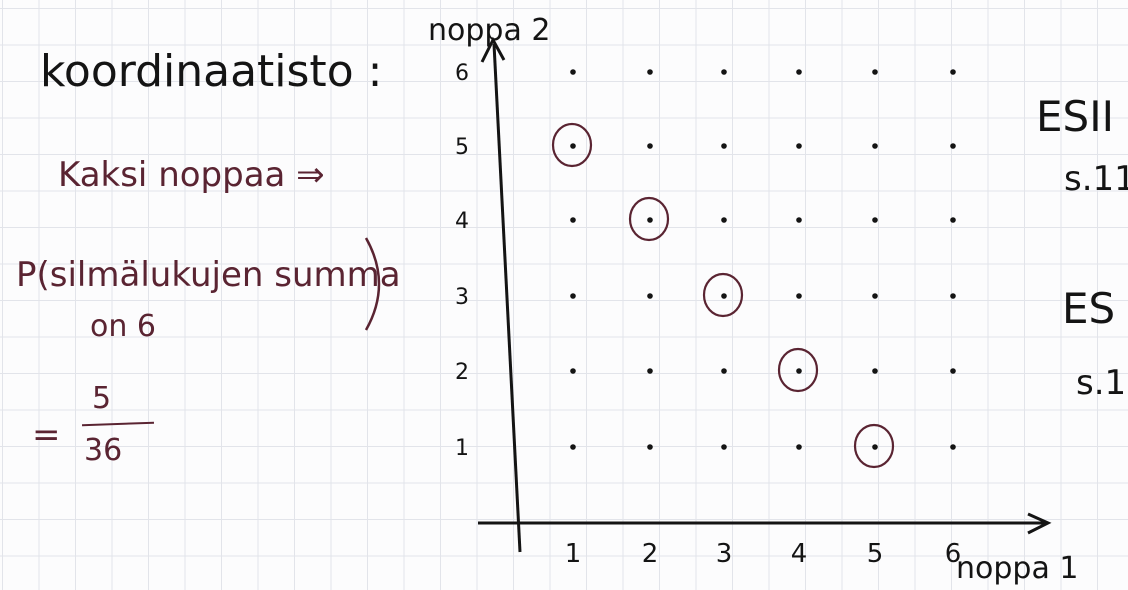 The image size is (1128, 590). What do you see at coordinates (489, 30) in the screenshot?
I see `y-axis-label: noppa 2` at bounding box center [489, 30].